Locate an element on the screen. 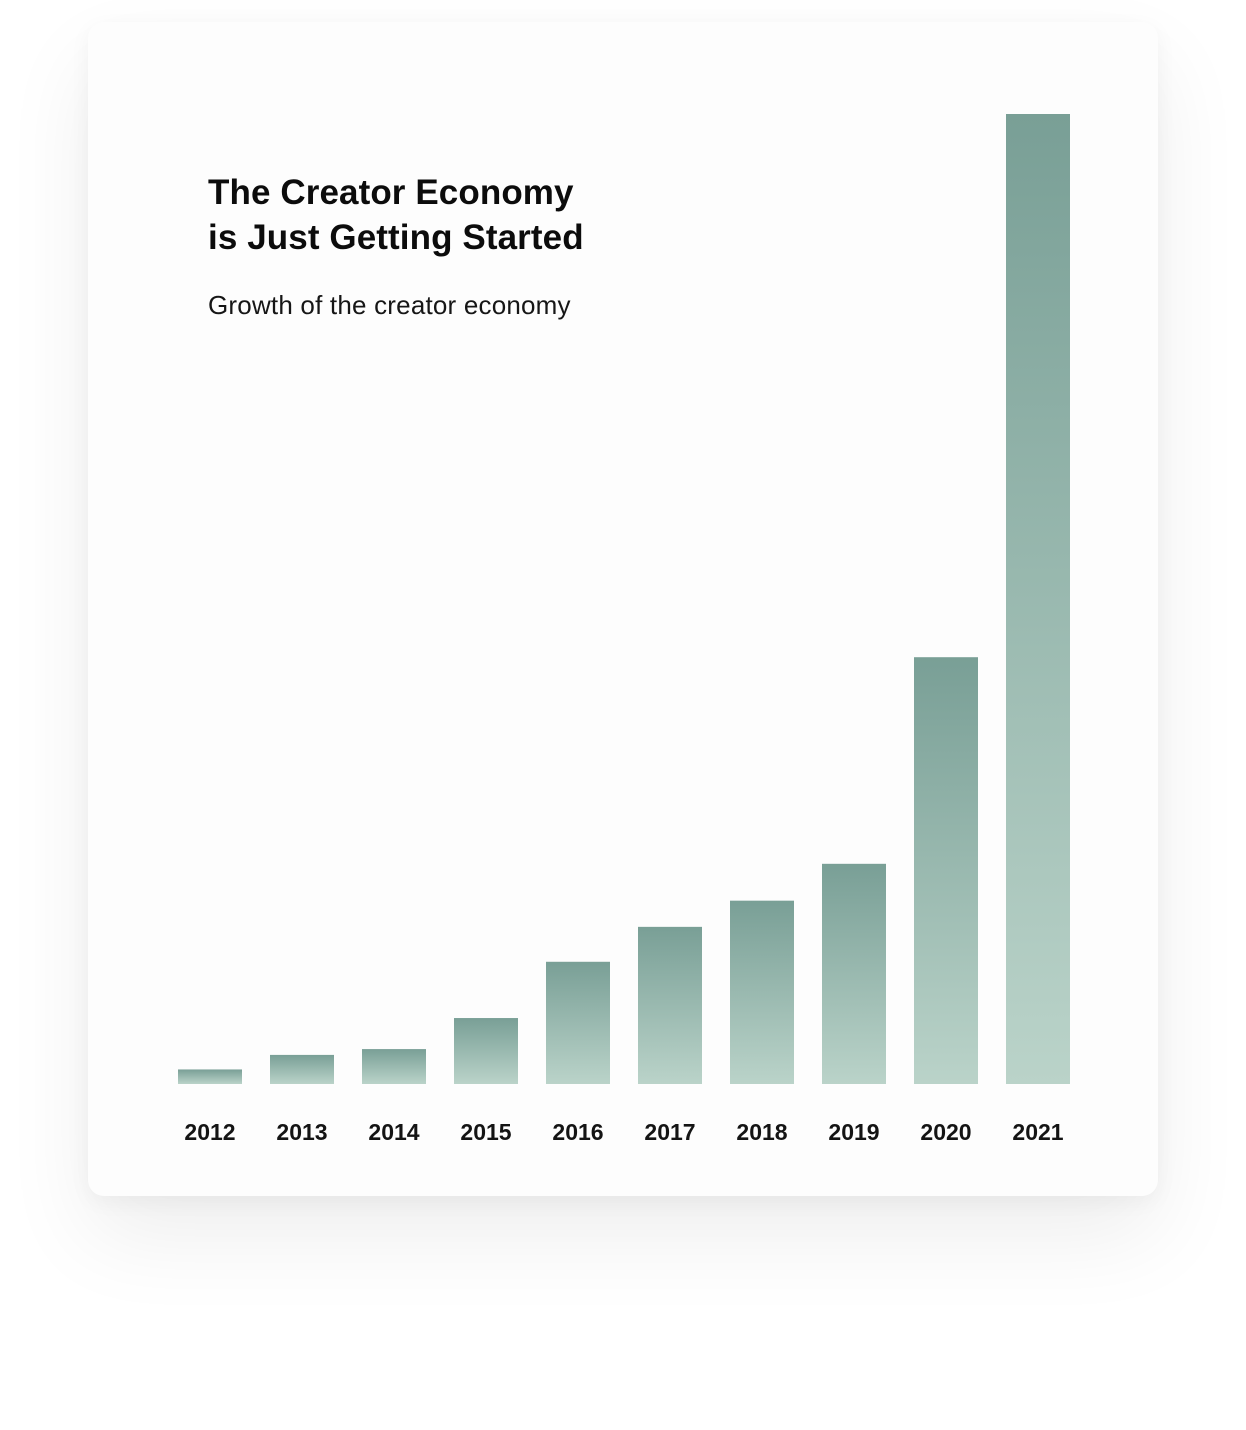 Image resolution: width=1246 pixels, height=1430 pixels. bar-2021 is located at coordinates (1038, 599).